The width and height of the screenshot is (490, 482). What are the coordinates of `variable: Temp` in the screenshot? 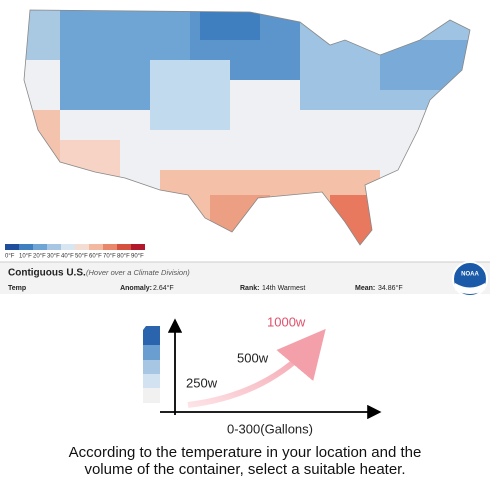 It's located at (17, 288).